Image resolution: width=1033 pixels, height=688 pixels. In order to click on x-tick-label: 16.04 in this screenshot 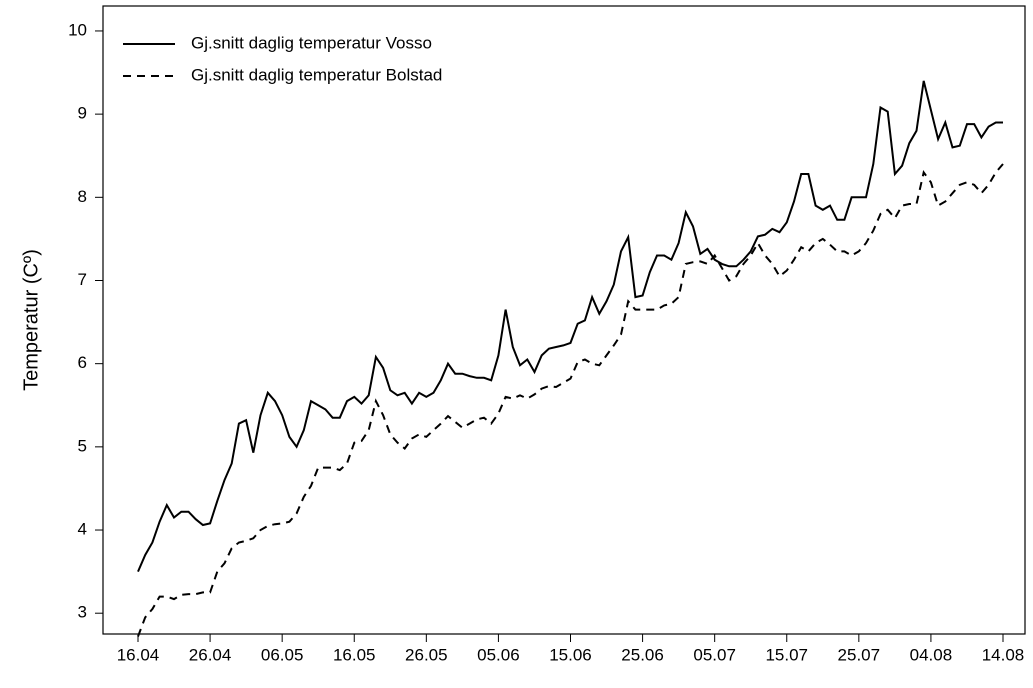, I will do `click(138, 654)`.